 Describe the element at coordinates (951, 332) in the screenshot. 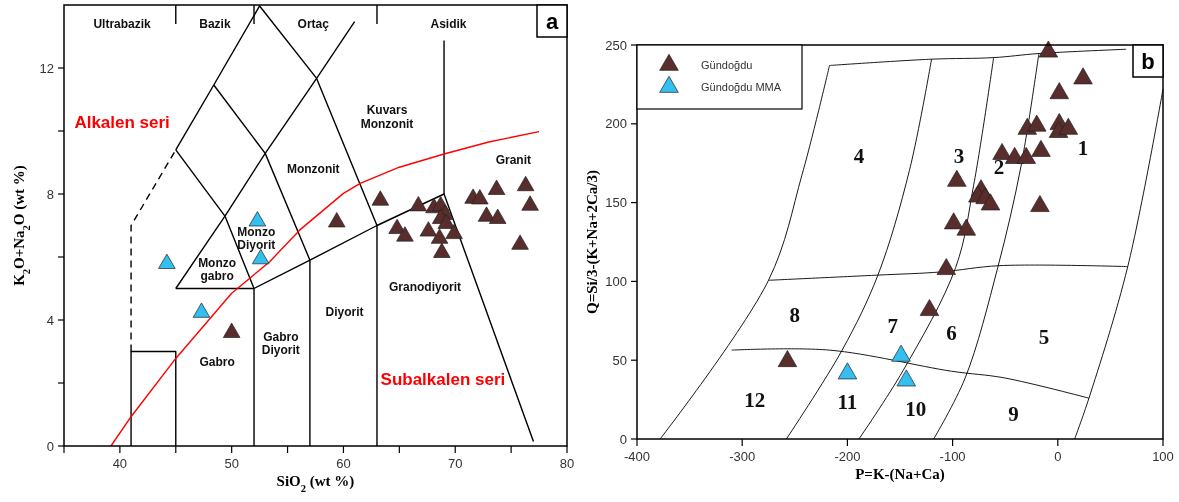

I see `annotation: 6` at that location.